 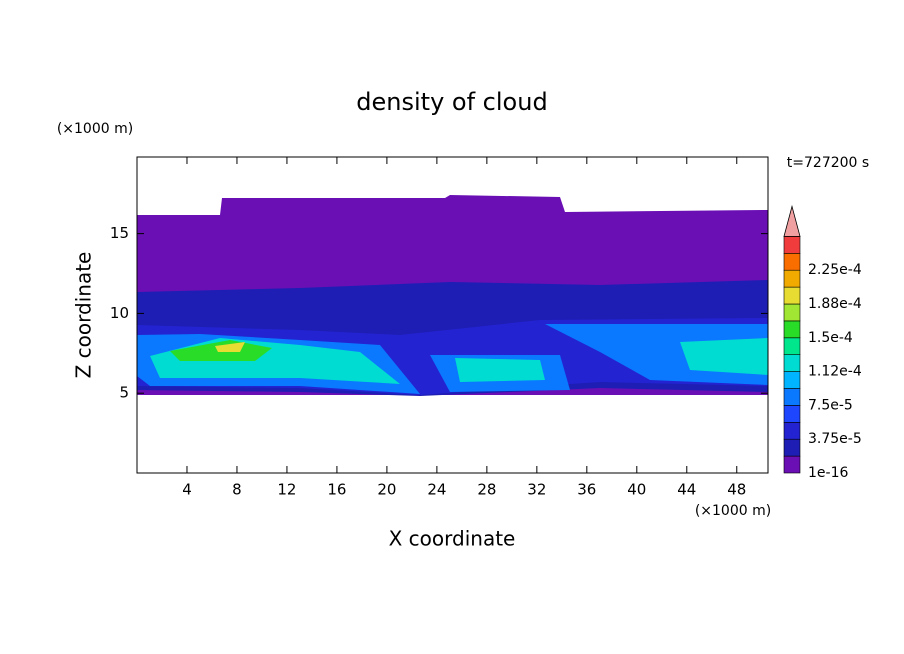 What do you see at coordinates (187, 490) in the screenshot?
I see `x-tick-label: 4` at bounding box center [187, 490].